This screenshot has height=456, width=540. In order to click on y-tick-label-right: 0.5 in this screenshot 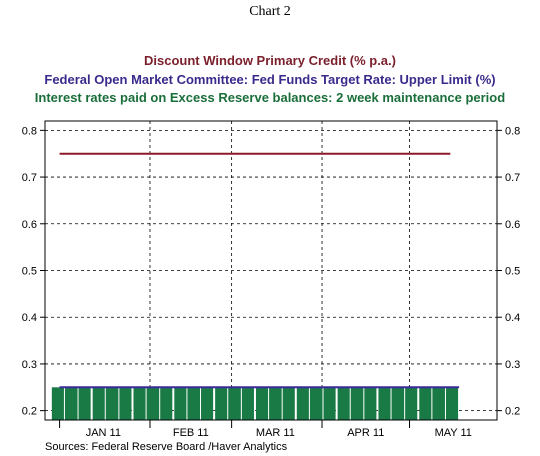, I will do `click(512, 272)`.